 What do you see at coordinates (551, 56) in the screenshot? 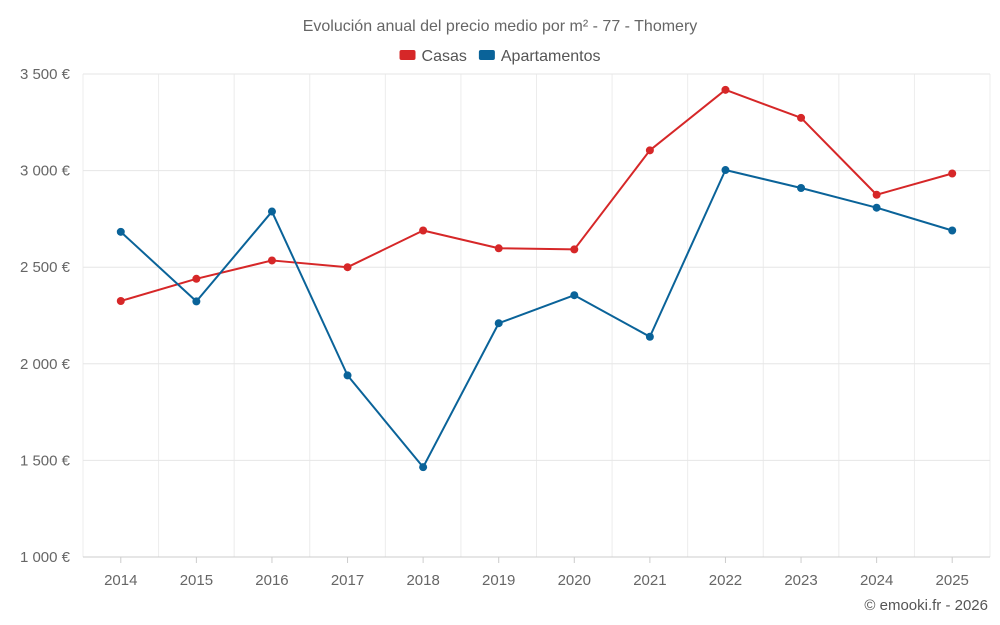
I see `legend-label: Apartamentos` at bounding box center [551, 56].